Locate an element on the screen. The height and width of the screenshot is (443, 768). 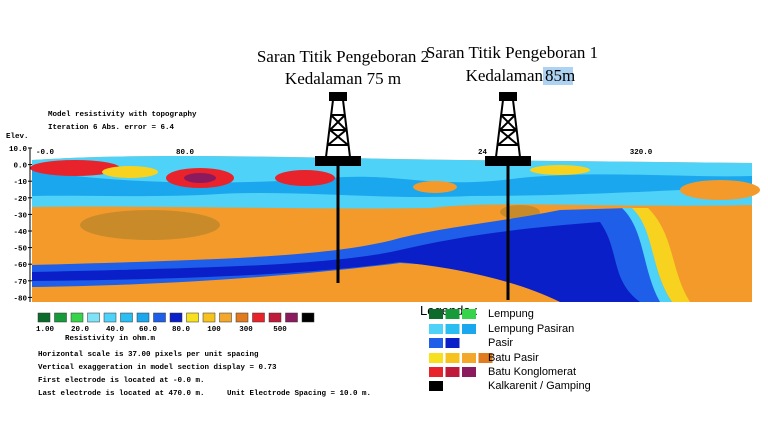
y-tick-label: -20 is located at coordinates (20, 200).